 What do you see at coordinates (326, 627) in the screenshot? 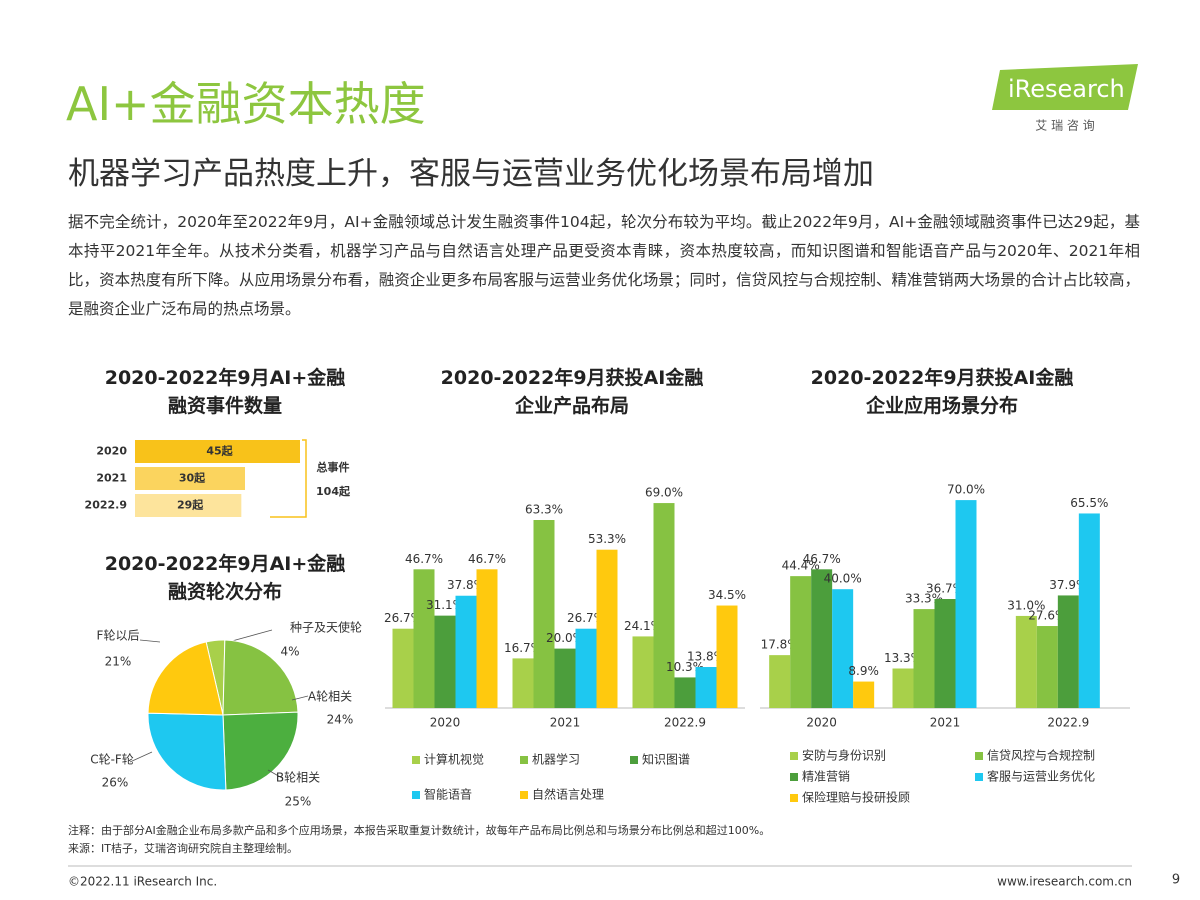
I see `pie-label: 种子及天使轮` at bounding box center [326, 627].